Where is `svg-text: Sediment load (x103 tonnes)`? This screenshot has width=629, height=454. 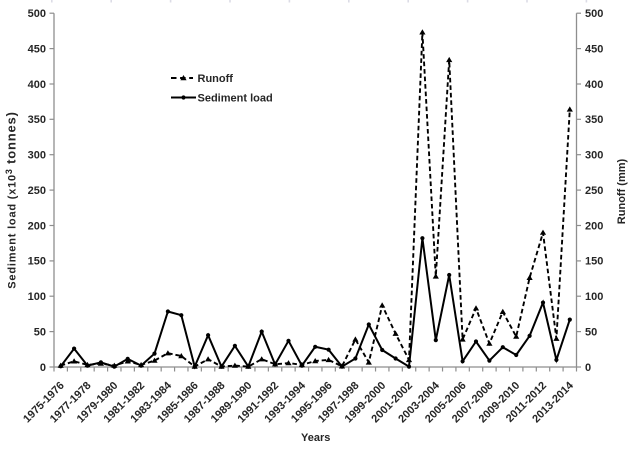 svg-text: Sediment load (x103 tonnes) is located at coordinates (11, 199).